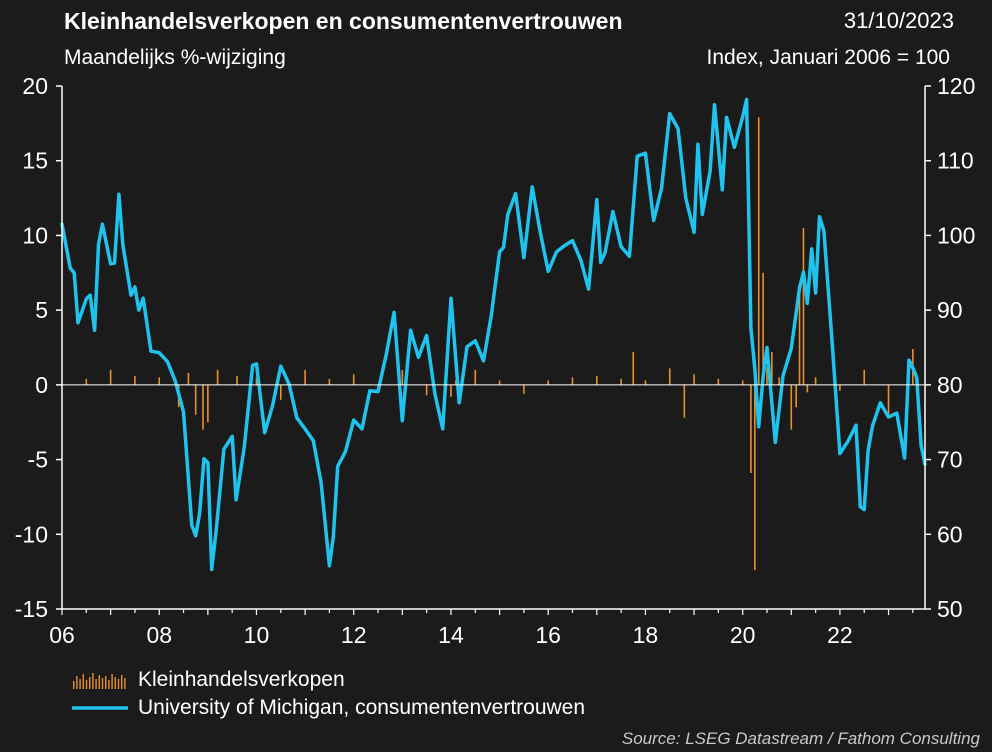  Describe the element at coordinates (62, 635) in the screenshot. I see `x-tick-label: 06` at that location.